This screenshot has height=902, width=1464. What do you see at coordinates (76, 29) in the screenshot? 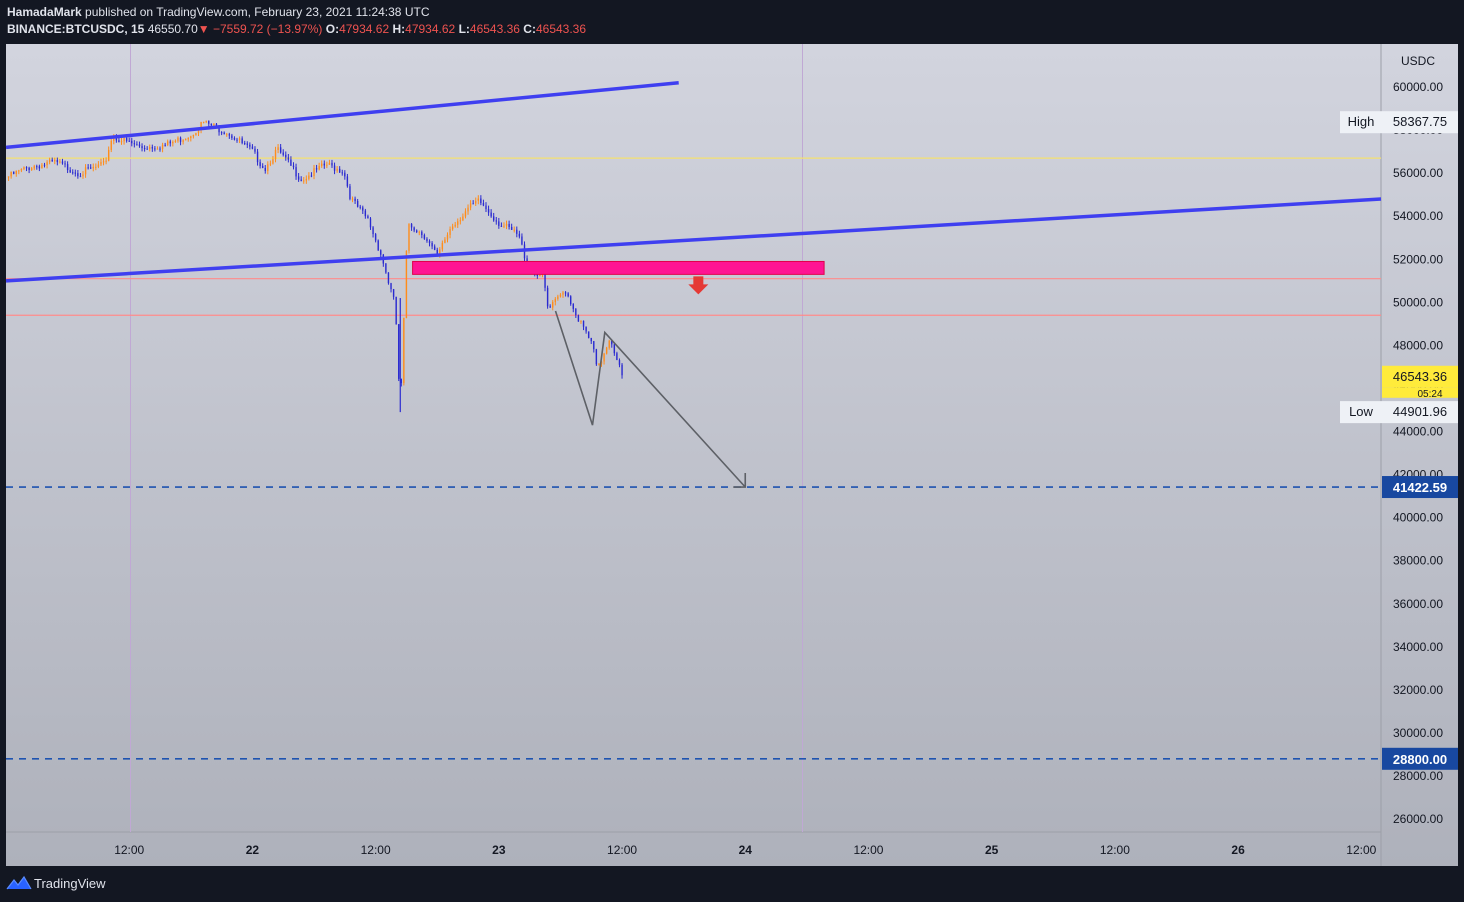
I see `symbol-name: BINANCE:BTCUSDC, 15` at bounding box center [76, 29].